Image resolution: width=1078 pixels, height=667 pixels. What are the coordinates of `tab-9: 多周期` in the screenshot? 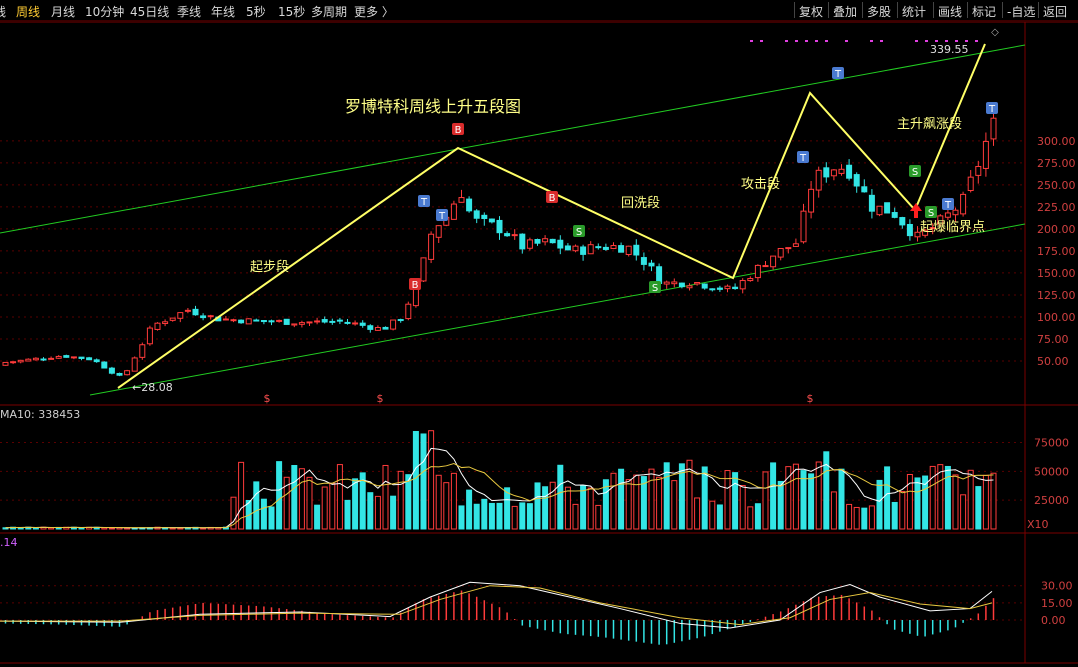 It's located at (329, 12).